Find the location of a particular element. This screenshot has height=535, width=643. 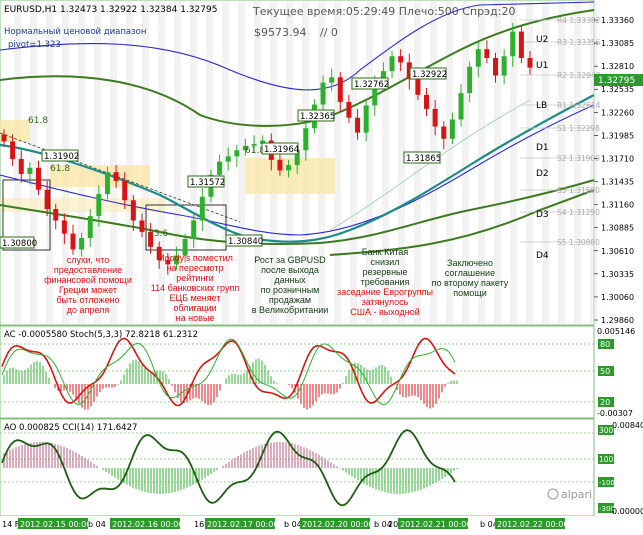

level-label-lb: LB is located at coordinates (541, 106).